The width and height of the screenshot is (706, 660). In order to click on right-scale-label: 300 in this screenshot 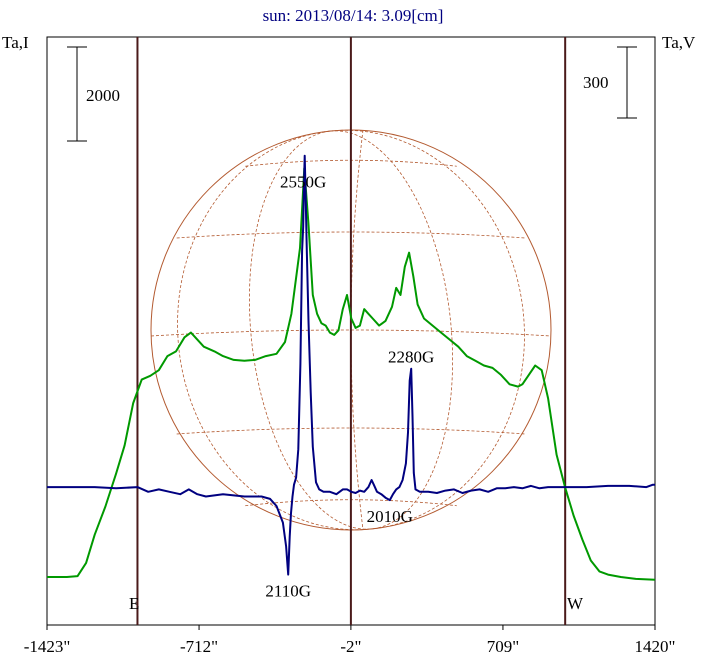, I will do `click(596, 82)`.